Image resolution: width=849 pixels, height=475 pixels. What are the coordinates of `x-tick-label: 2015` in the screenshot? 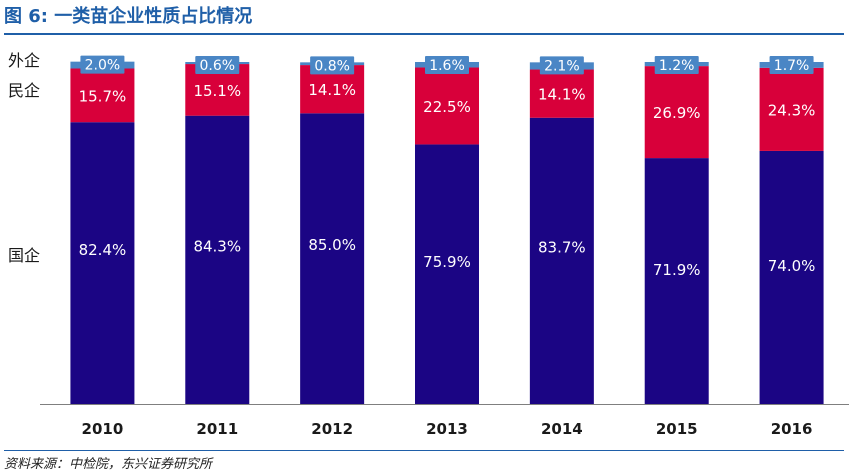 It's located at (677, 429).